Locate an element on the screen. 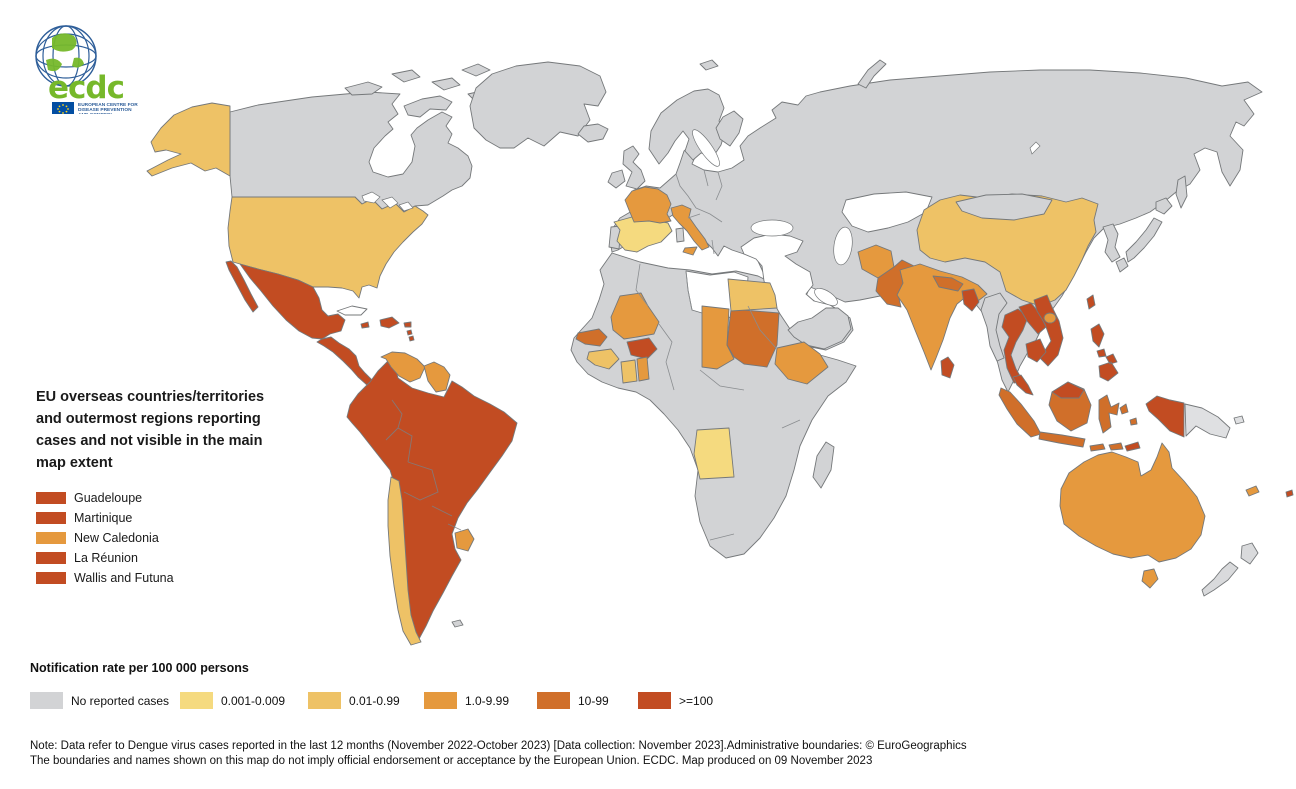 This screenshot has height=789, width=1296. overseas-item-guadeloupe: Guadeloupe is located at coordinates (151, 498).